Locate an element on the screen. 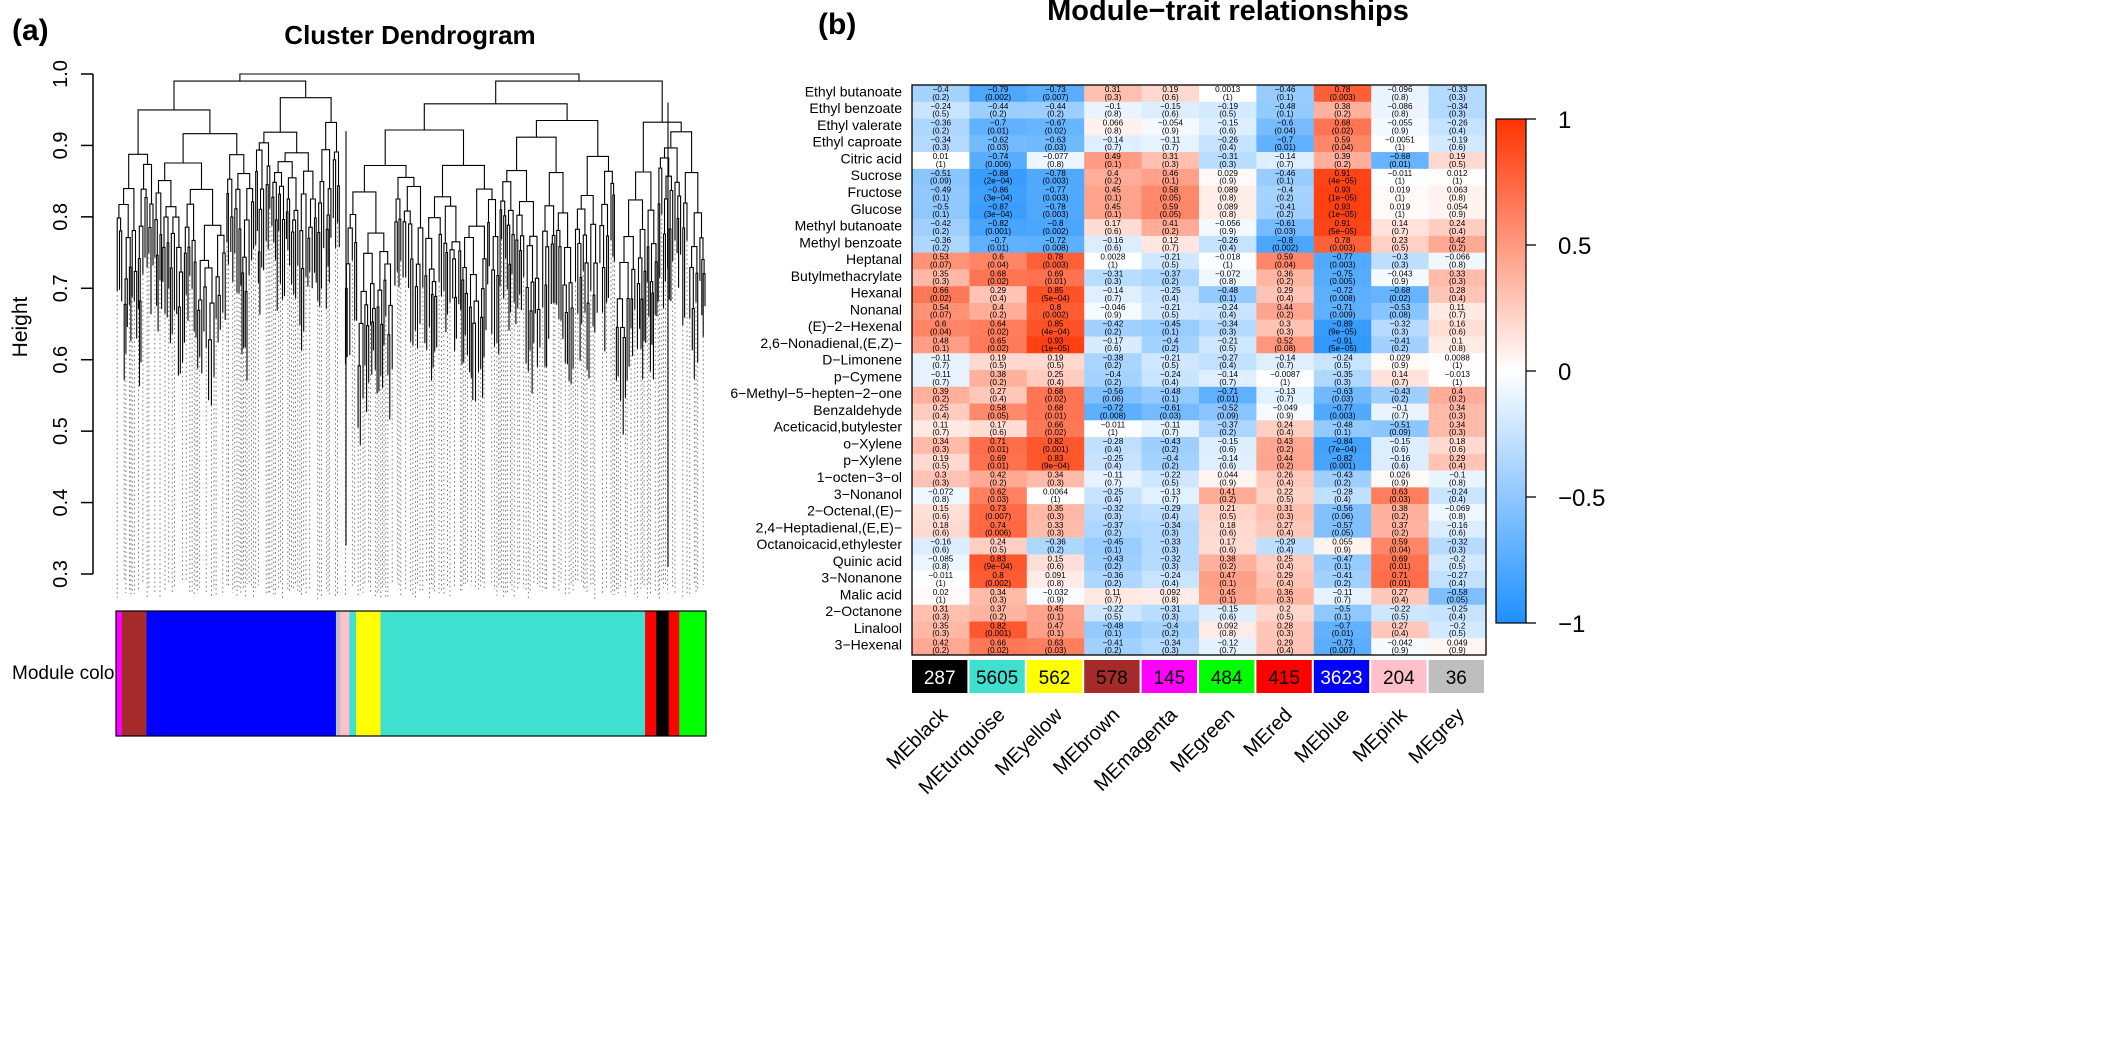  heatmap-cell-pvalue: (2e−04) is located at coordinates (998, 181).